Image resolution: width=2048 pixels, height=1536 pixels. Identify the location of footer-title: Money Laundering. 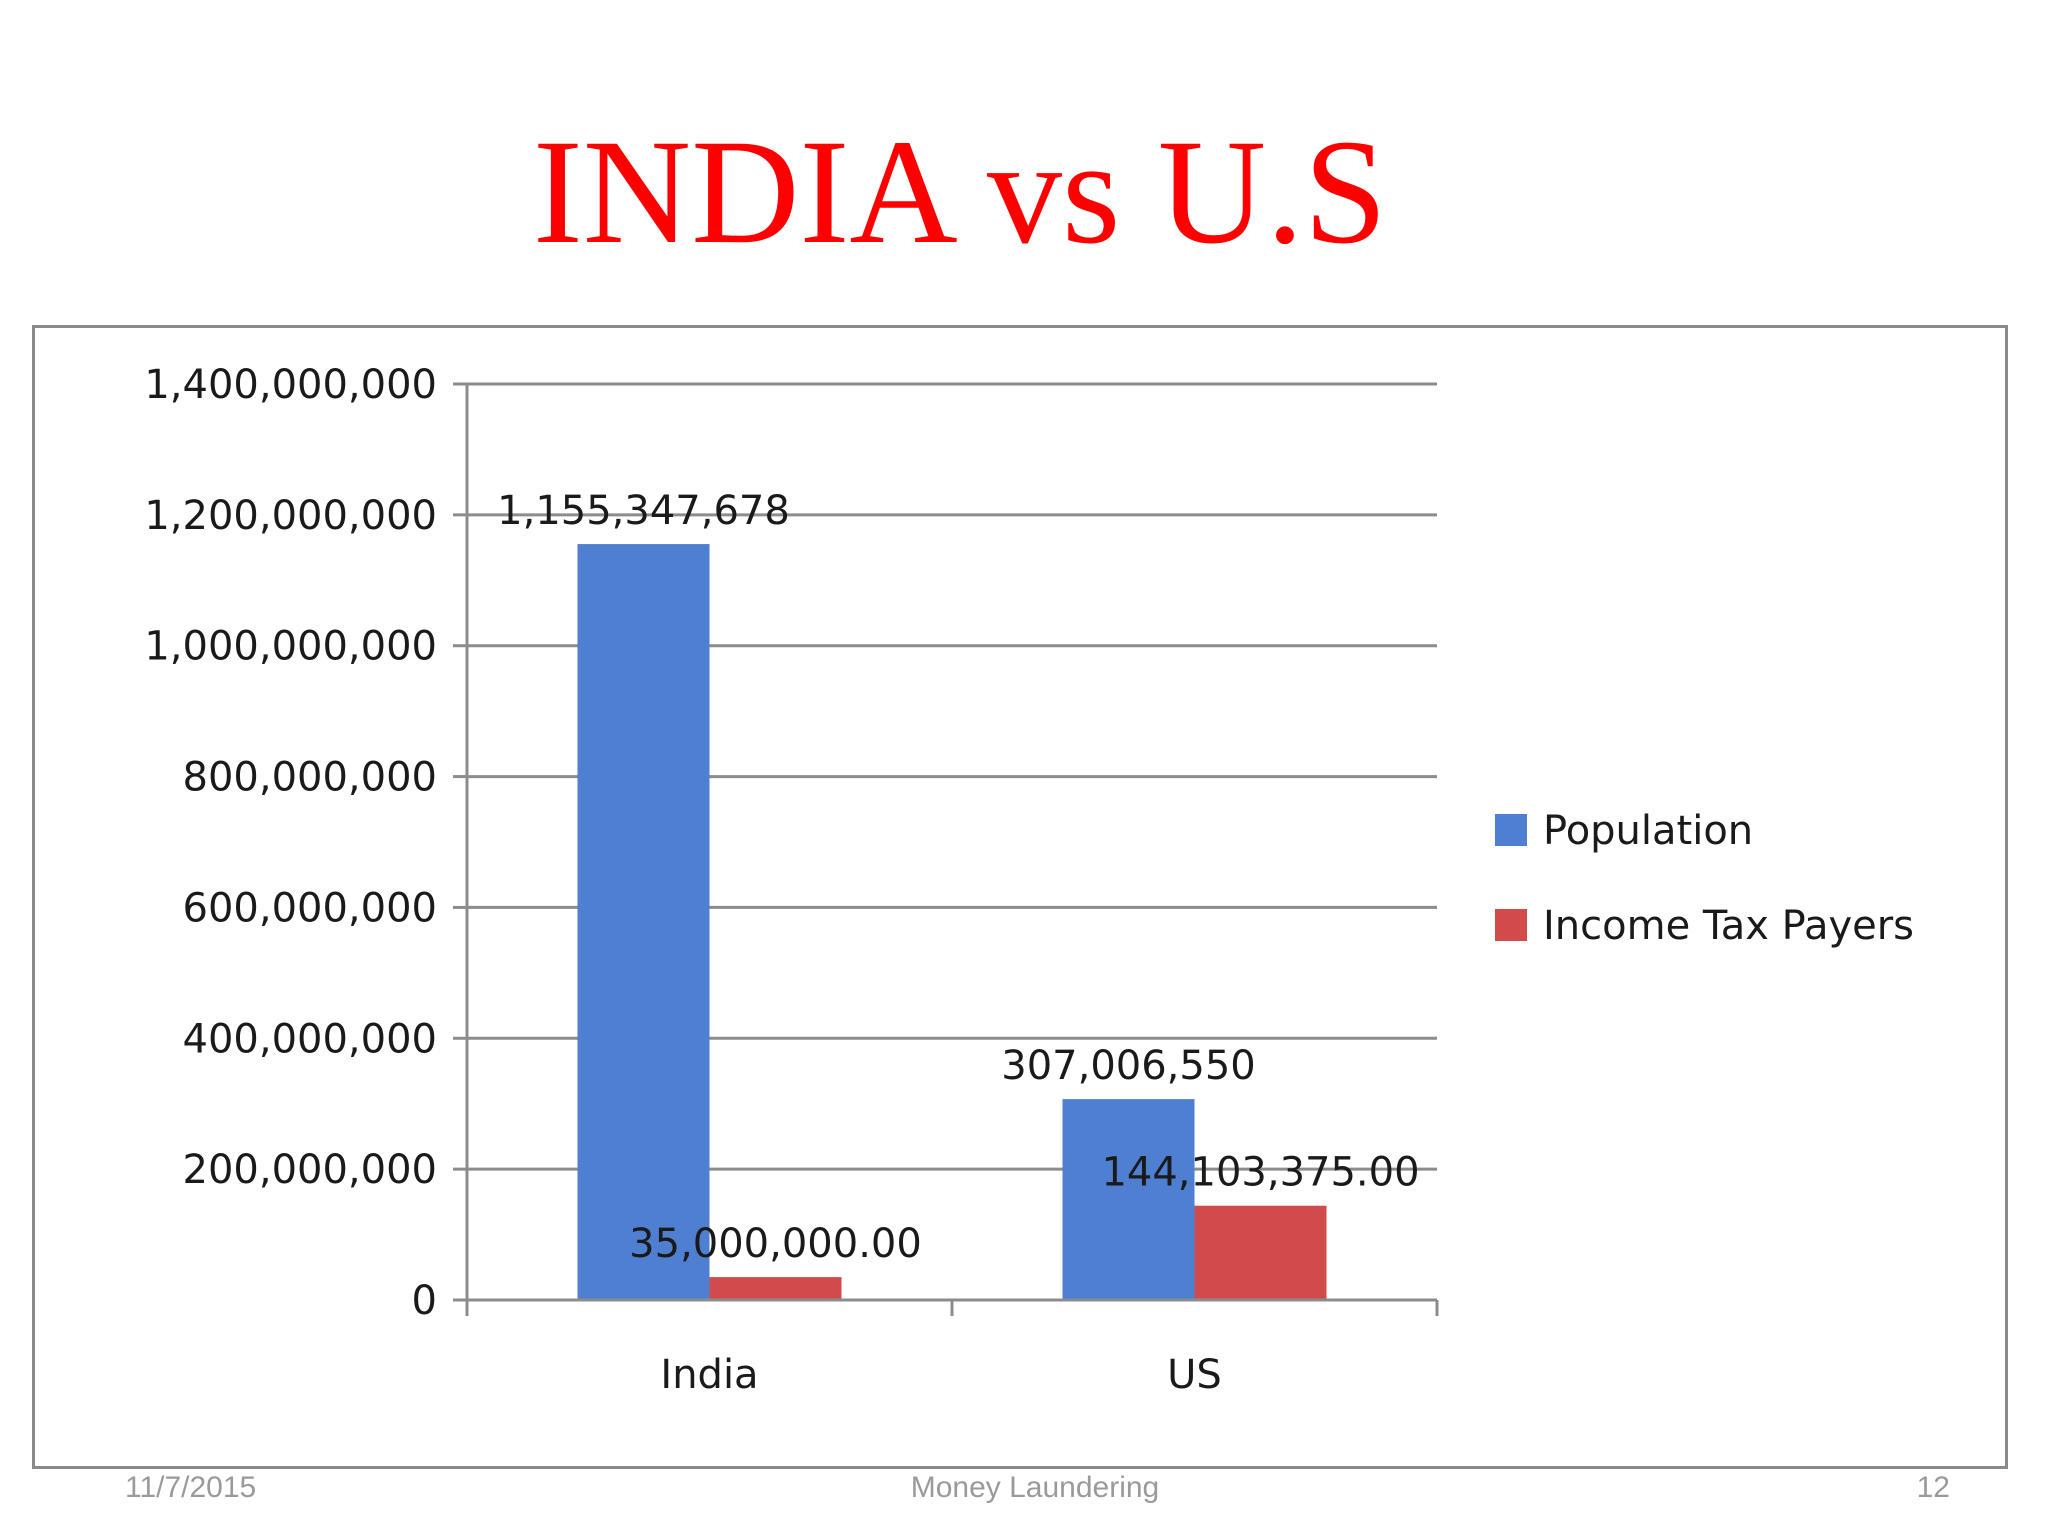
(1035, 1487).